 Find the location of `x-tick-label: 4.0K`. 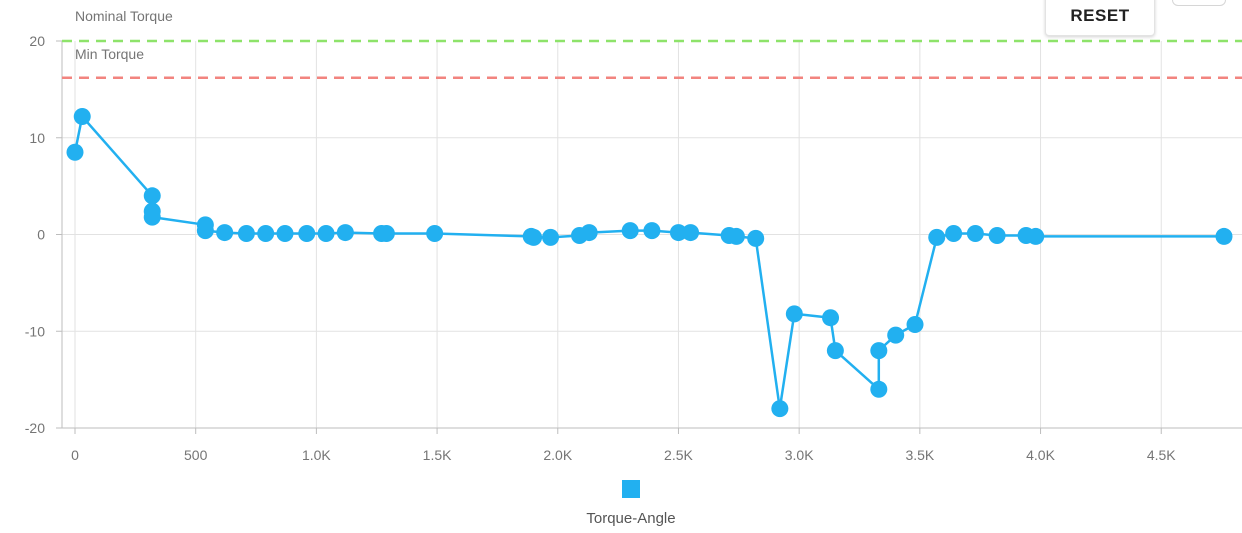

x-tick-label: 4.0K is located at coordinates (1040, 455).